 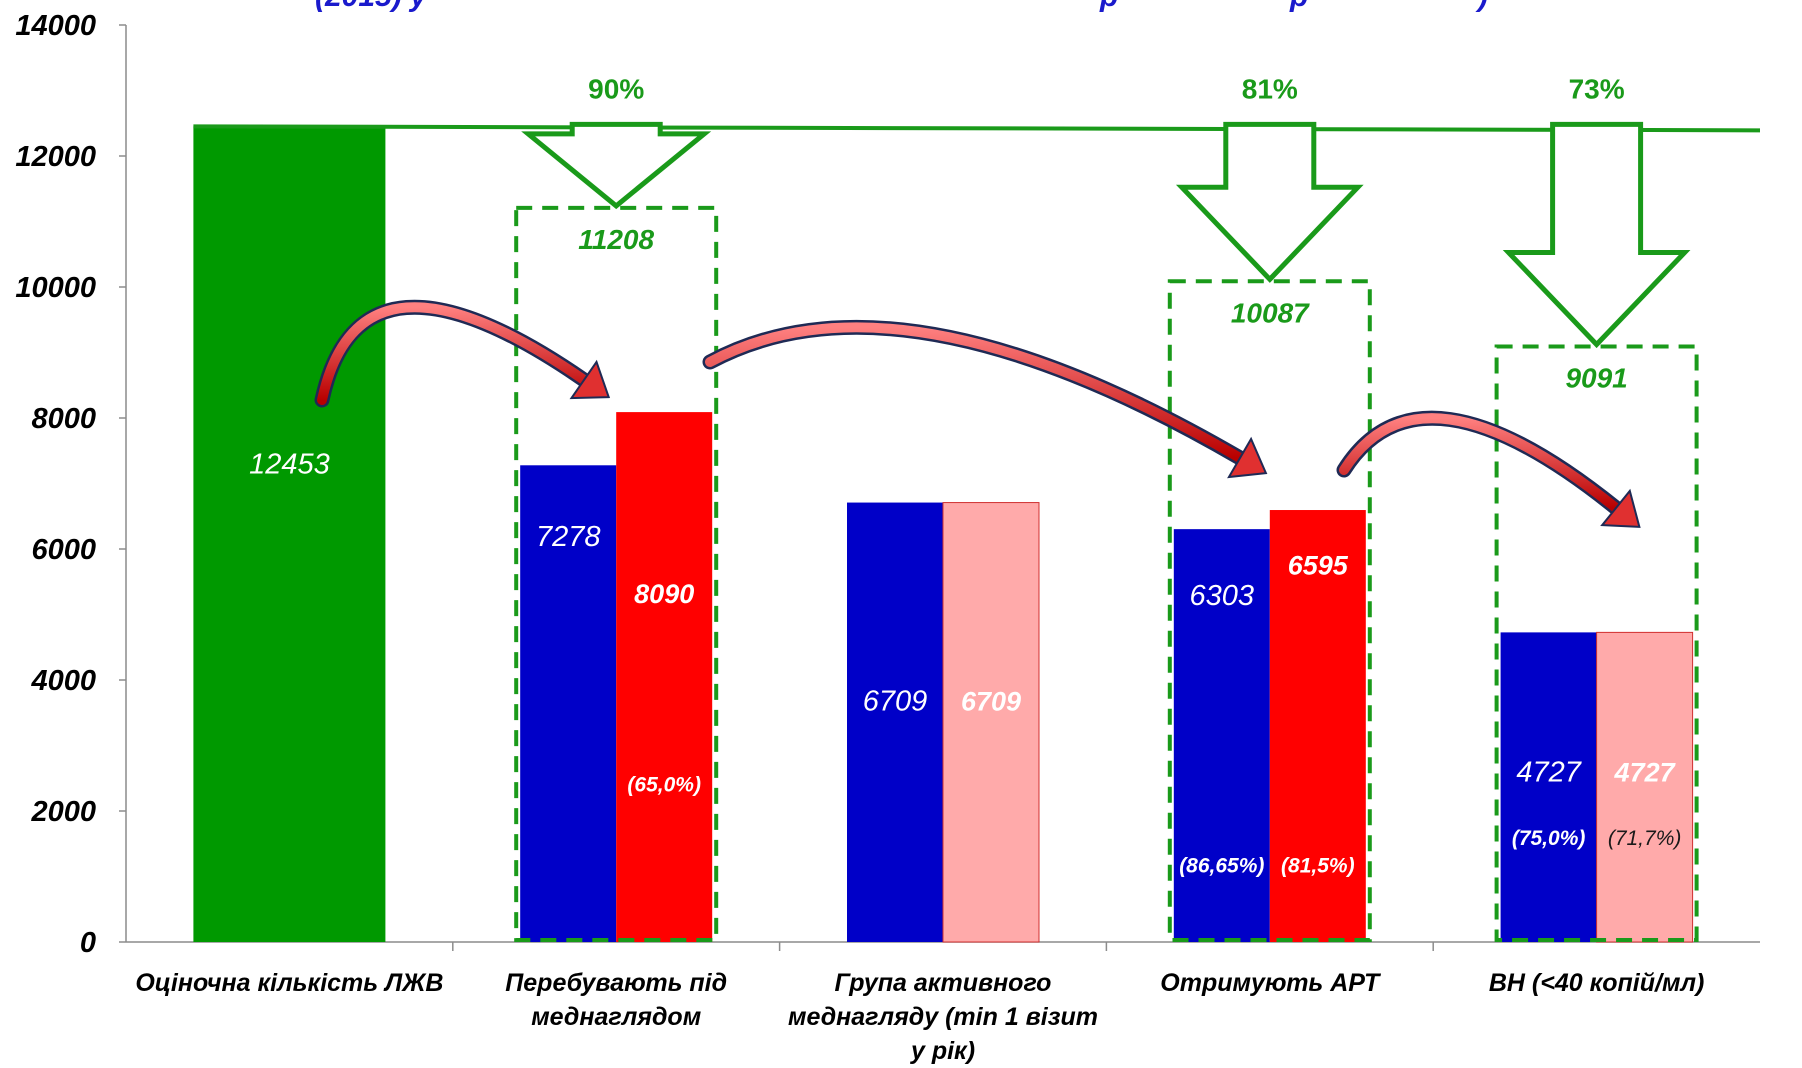 I want to click on chart-title: (2015) у р р ), so click(x=901, y=6).